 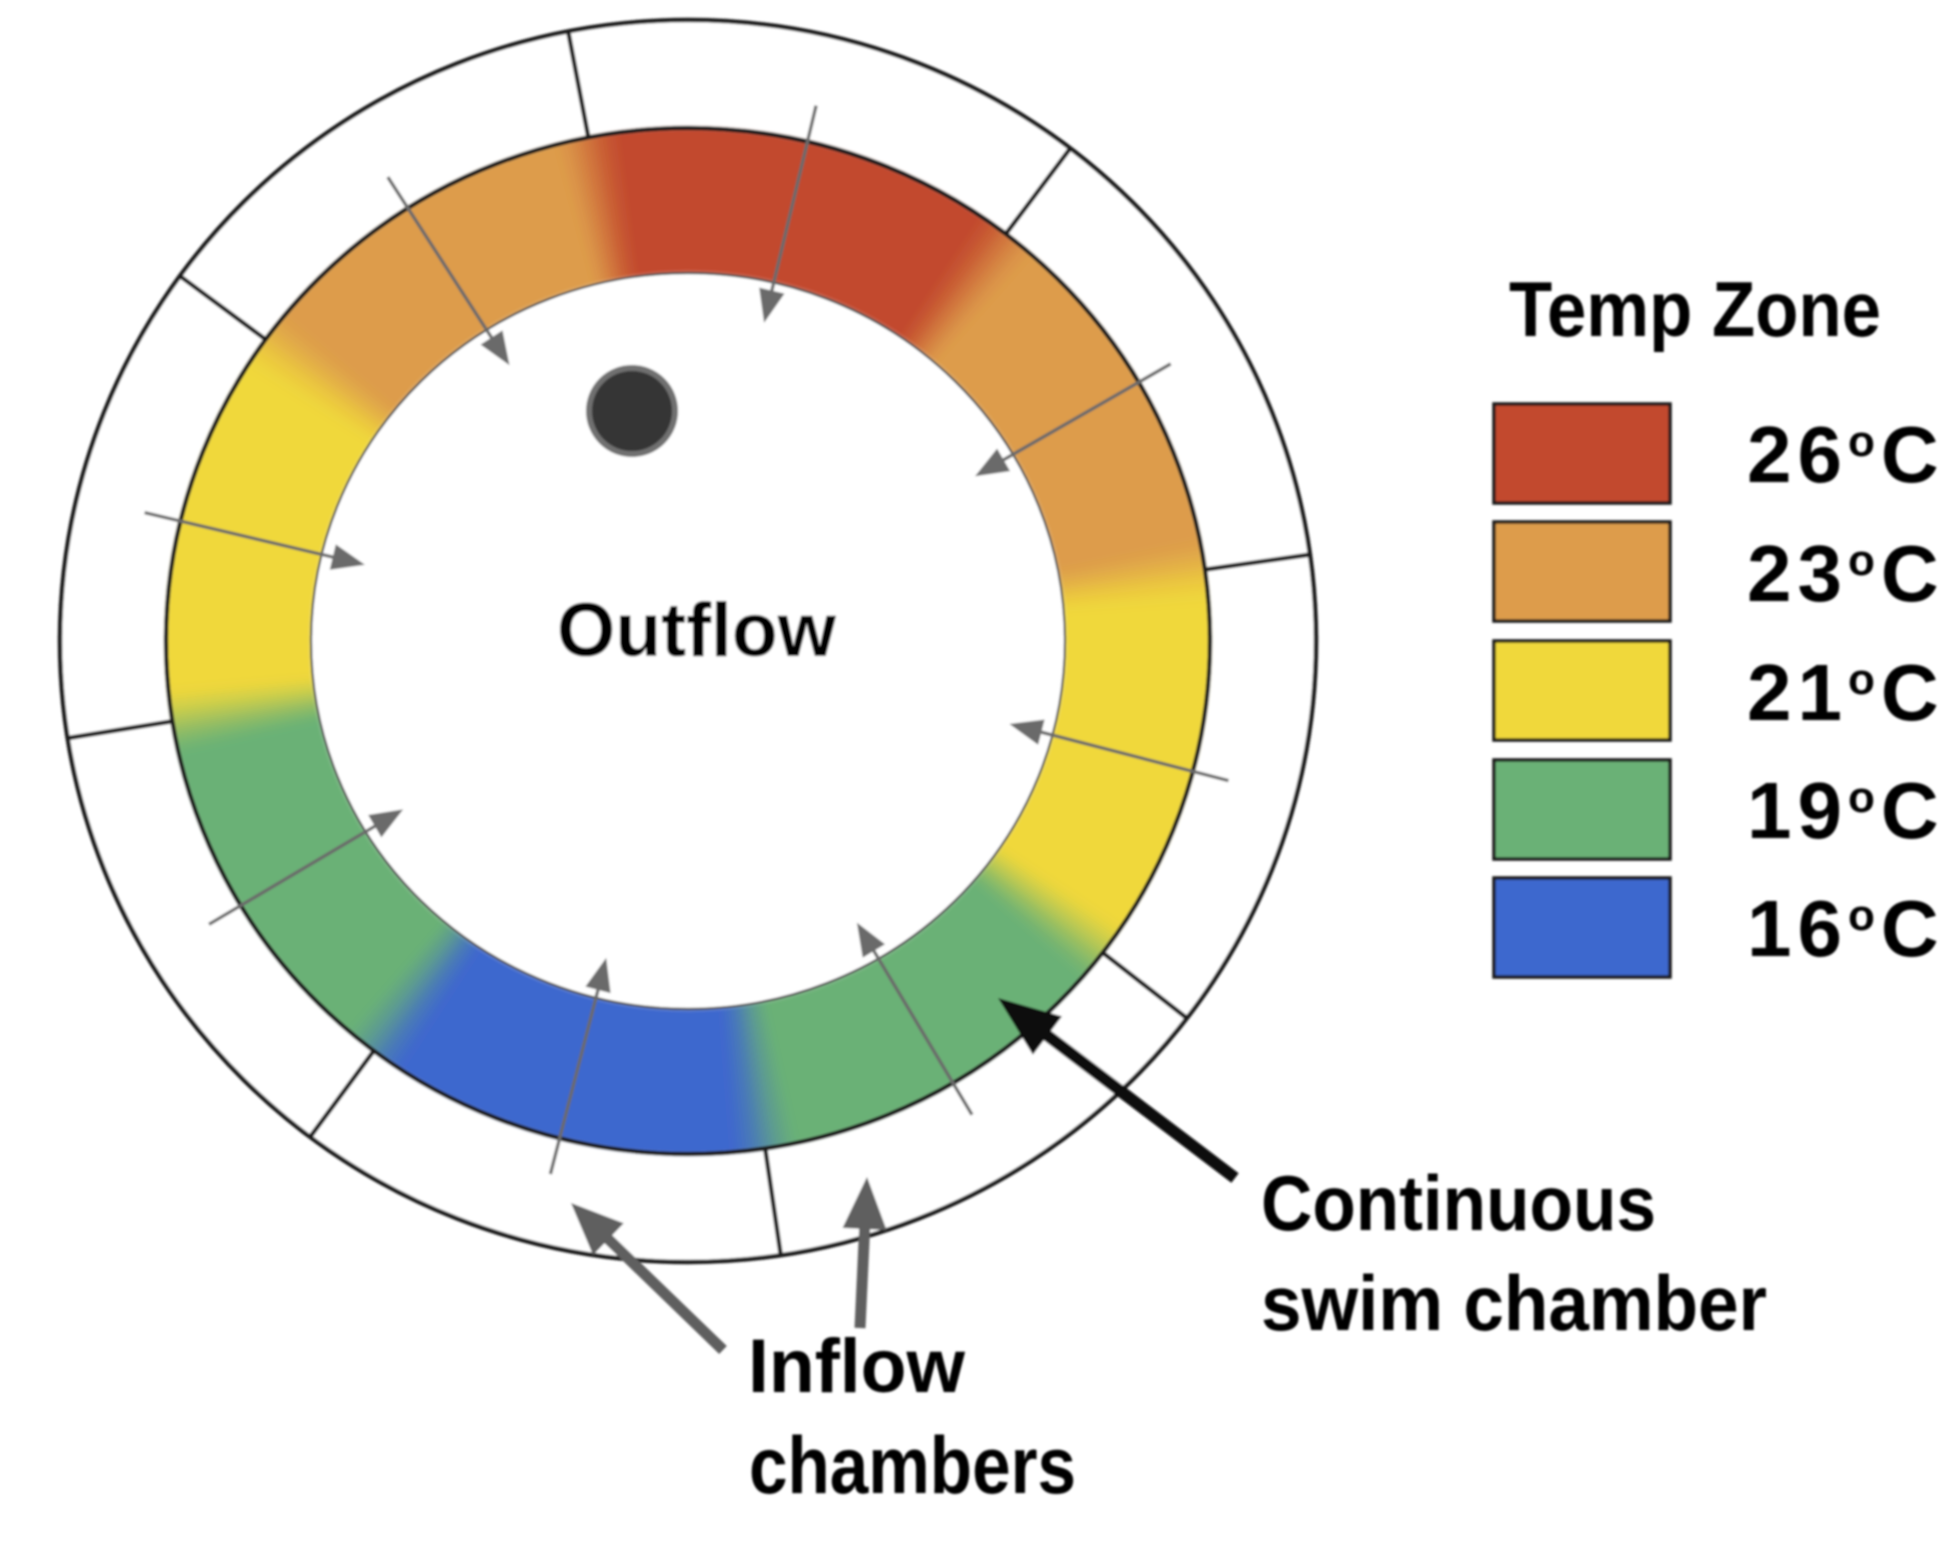 What do you see at coordinates (697, 630) in the screenshot?
I see `svg-text: Outflow` at bounding box center [697, 630].